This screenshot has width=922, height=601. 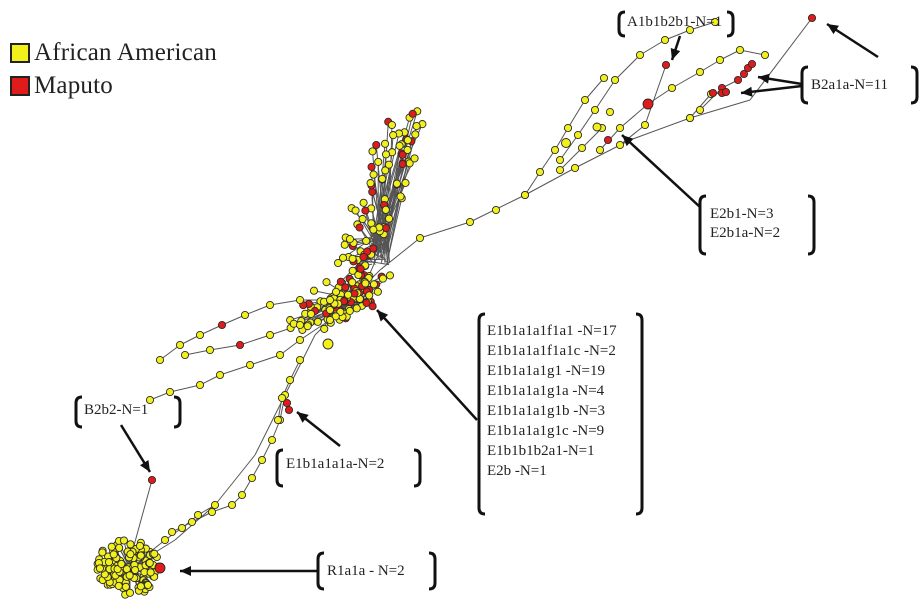 What do you see at coordinates (551, 351) in the screenshot?
I see `callout-line: E1b1a1a1f1a1c -N=2` at bounding box center [551, 351].